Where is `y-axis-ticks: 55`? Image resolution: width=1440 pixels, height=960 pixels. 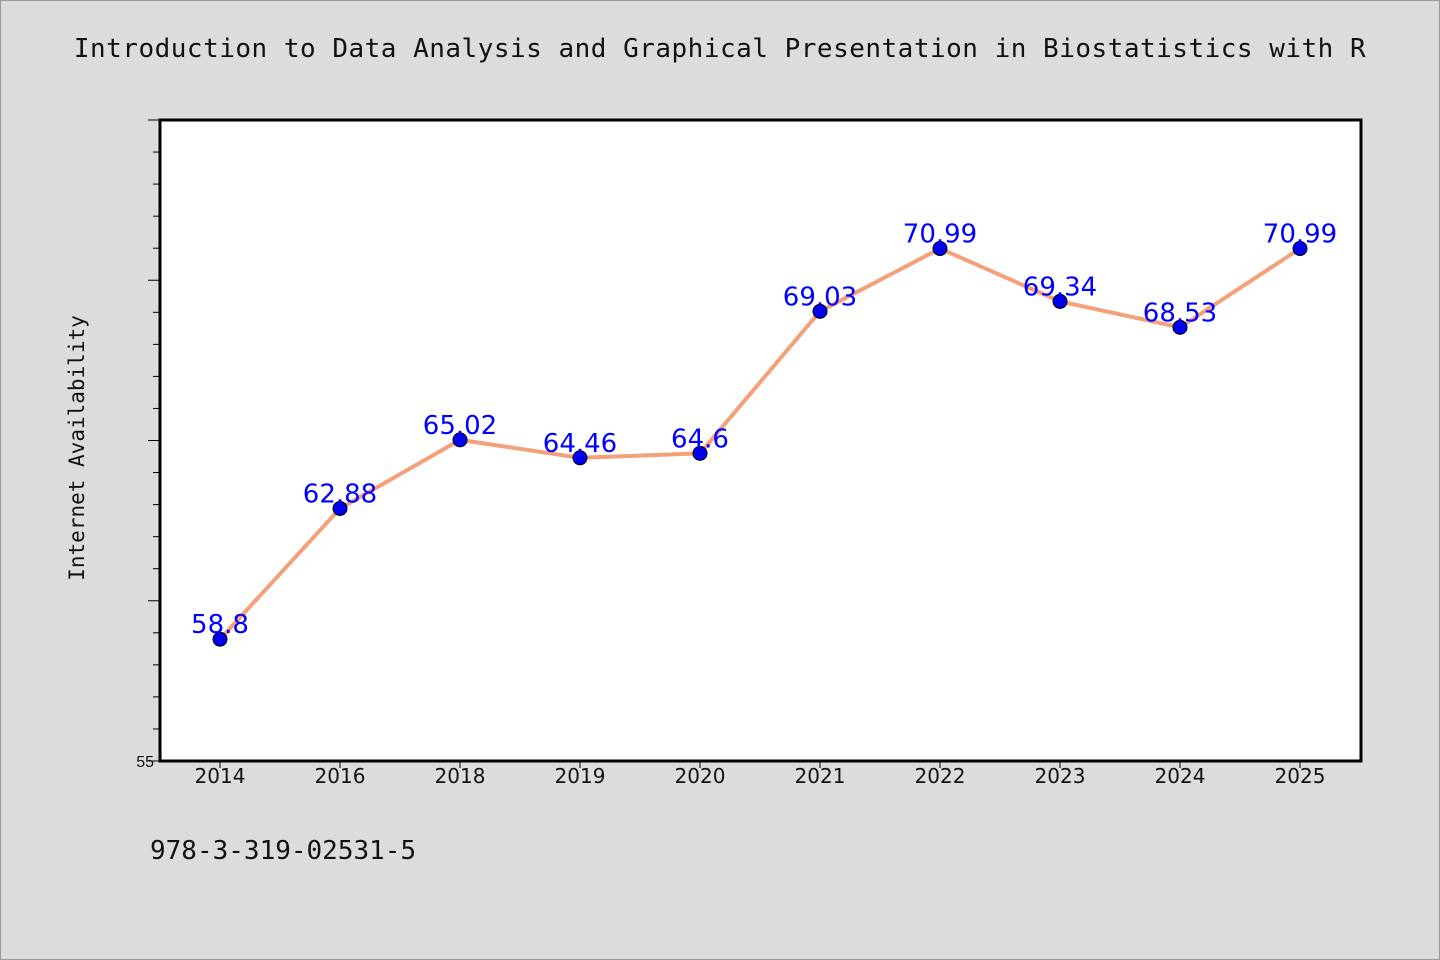
y-axis-ticks: 55 is located at coordinates (148, 445).